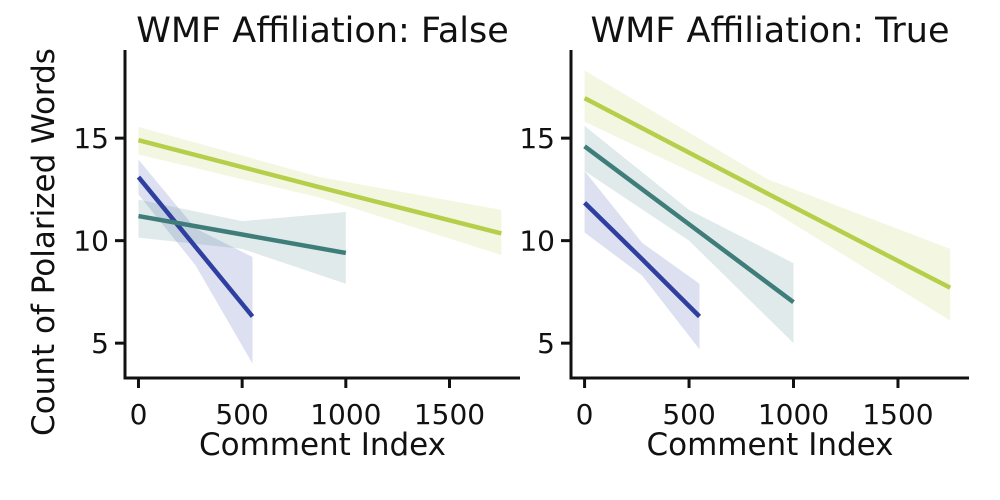 This screenshot has width=1000, height=500. I want to click on subplot-title-false: WMF Affiliation: False, so click(322, 31).